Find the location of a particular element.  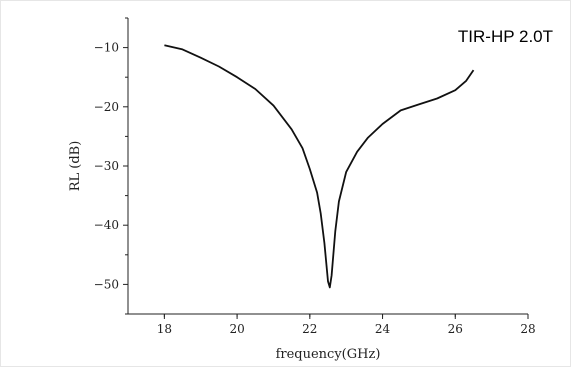

x-tick-label: 28 is located at coordinates (527, 329).